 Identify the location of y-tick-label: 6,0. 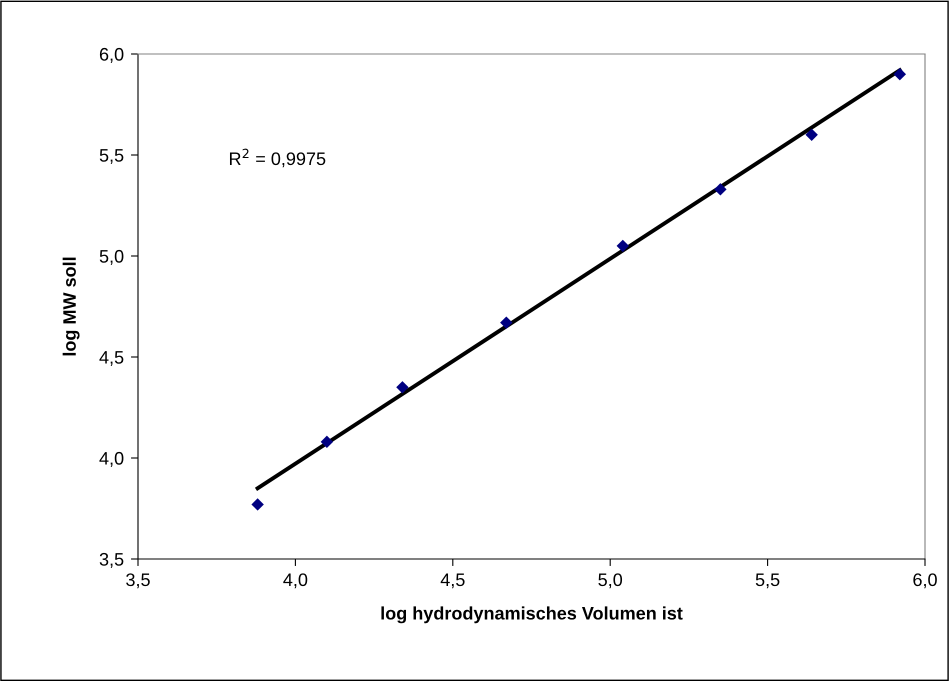
(112, 55).